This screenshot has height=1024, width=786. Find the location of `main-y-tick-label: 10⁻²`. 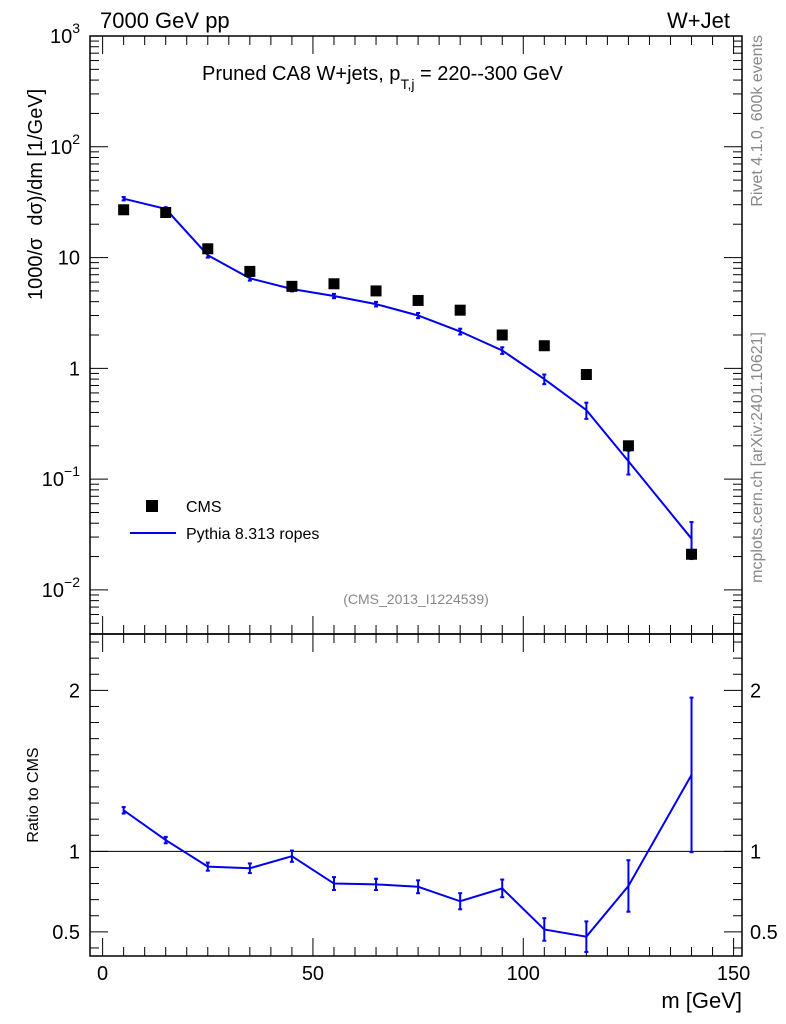

main-y-tick-label: 10⁻² is located at coordinates (61, 588).